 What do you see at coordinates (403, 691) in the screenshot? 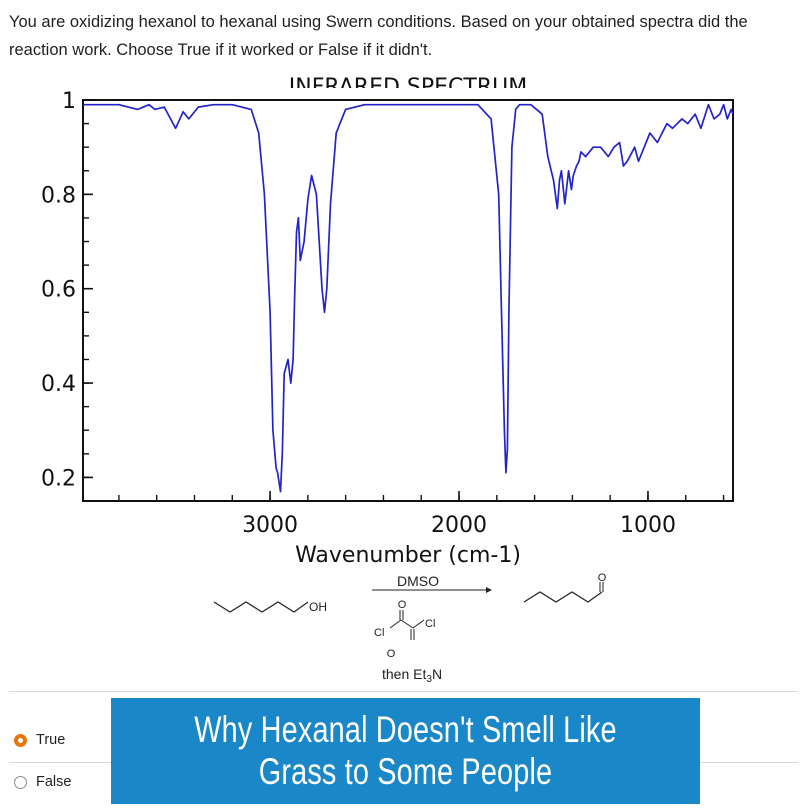
I see `divider-top` at bounding box center [403, 691].